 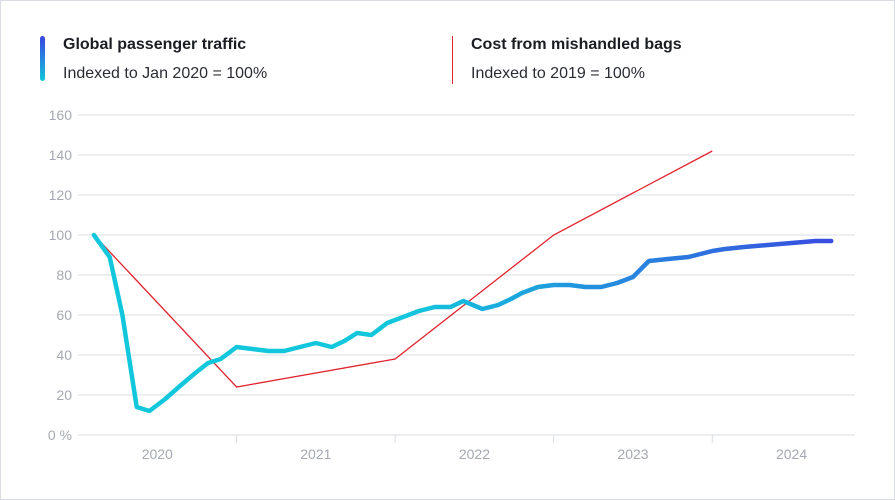 I want to click on legend-passenger-swatch, so click(x=42, y=58).